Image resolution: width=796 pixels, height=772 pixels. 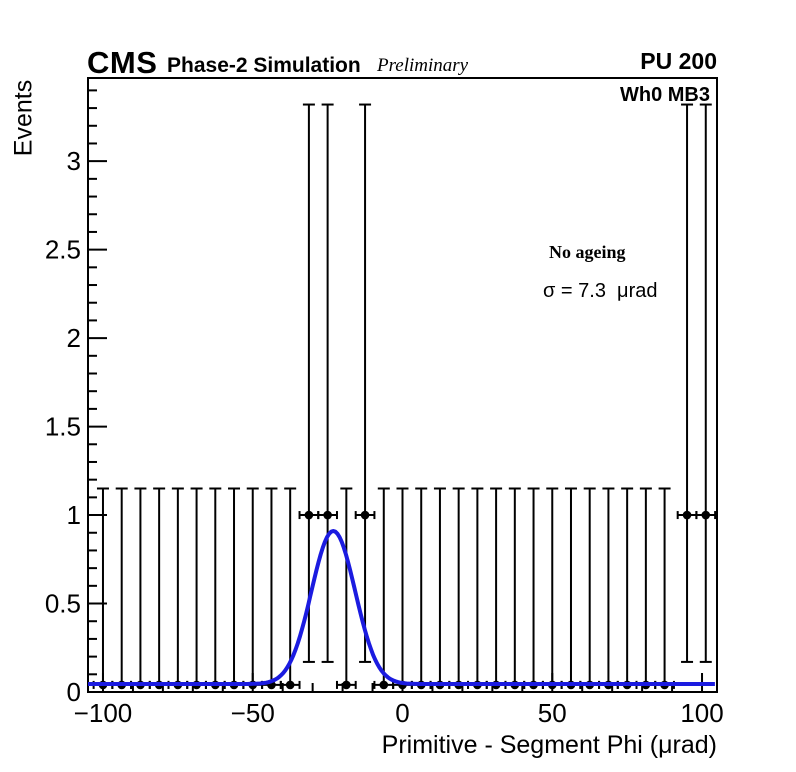 What do you see at coordinates (678, 61) in the screenshot?
I see `pileup-label: PU 200` at bounding box center [678, 61].